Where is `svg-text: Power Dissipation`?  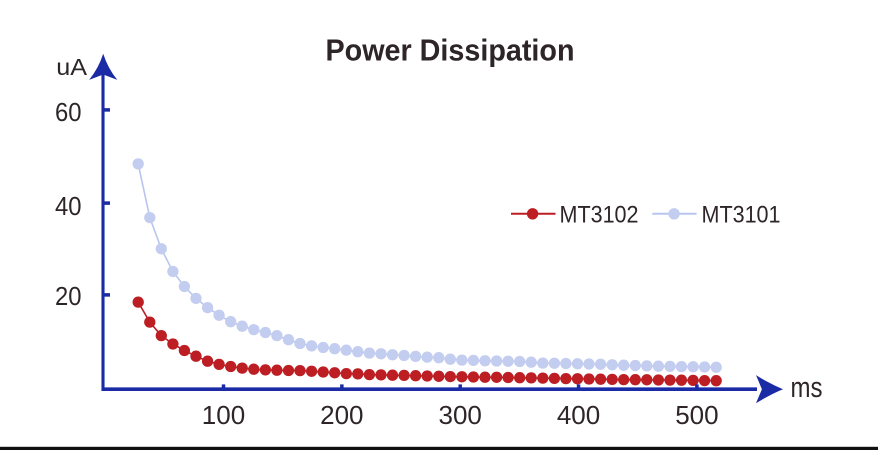
svg-text: Power Dissipation is located at coordinates (450, 50).